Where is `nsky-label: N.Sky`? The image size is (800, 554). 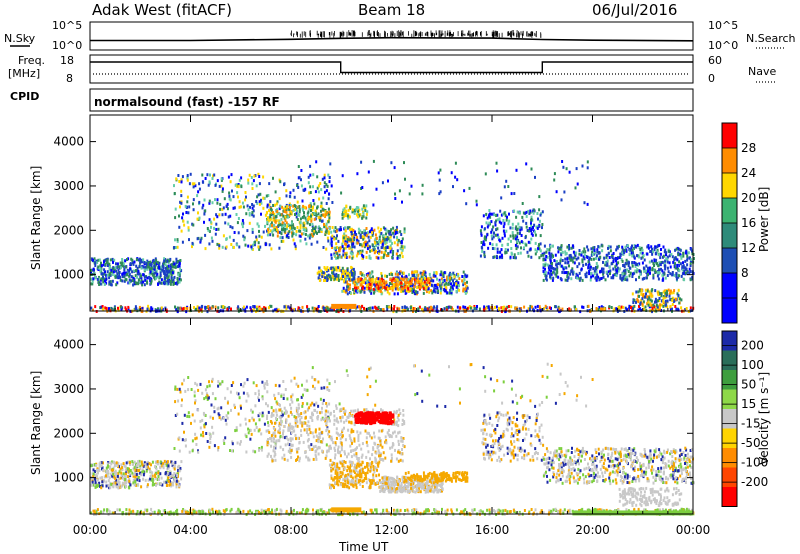 nsky-label: N.Sky is located at coordinates (20, 38).